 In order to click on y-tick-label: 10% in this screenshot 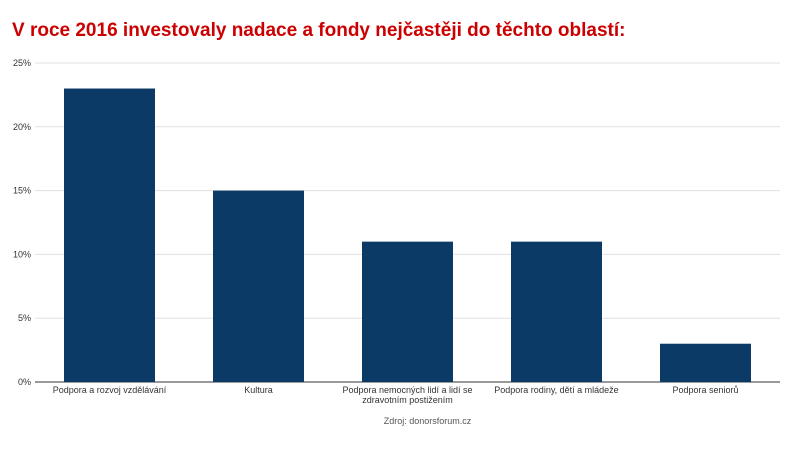, I will do `click(22, 254)`.